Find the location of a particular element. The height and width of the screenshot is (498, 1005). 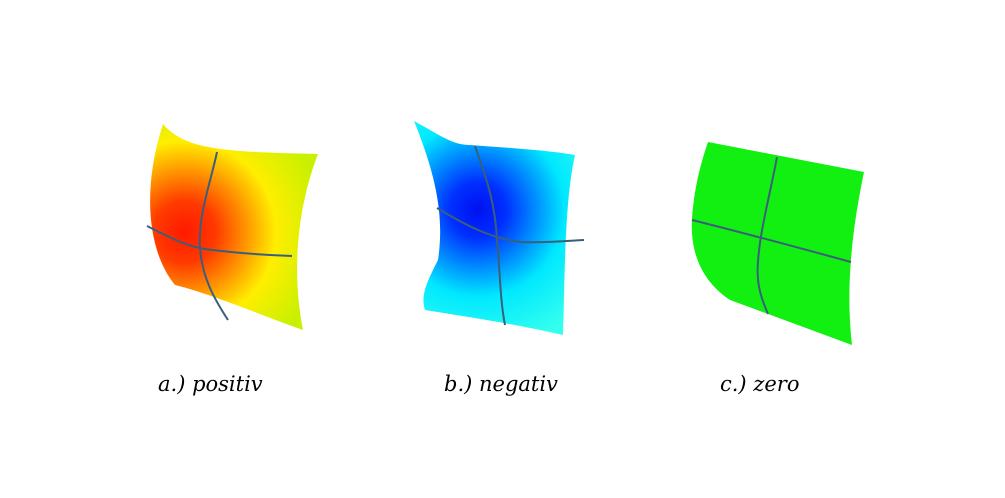

caption-negative: b.) negativ is located at coordinates (501, 384).